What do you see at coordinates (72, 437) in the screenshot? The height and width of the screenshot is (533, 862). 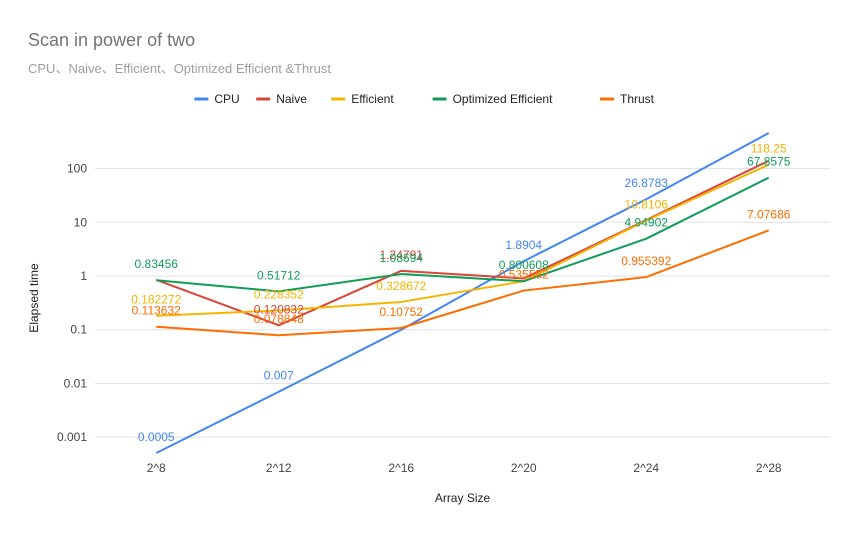 I see `y-tick-label: 0.001` at bounding box center [72, 437].